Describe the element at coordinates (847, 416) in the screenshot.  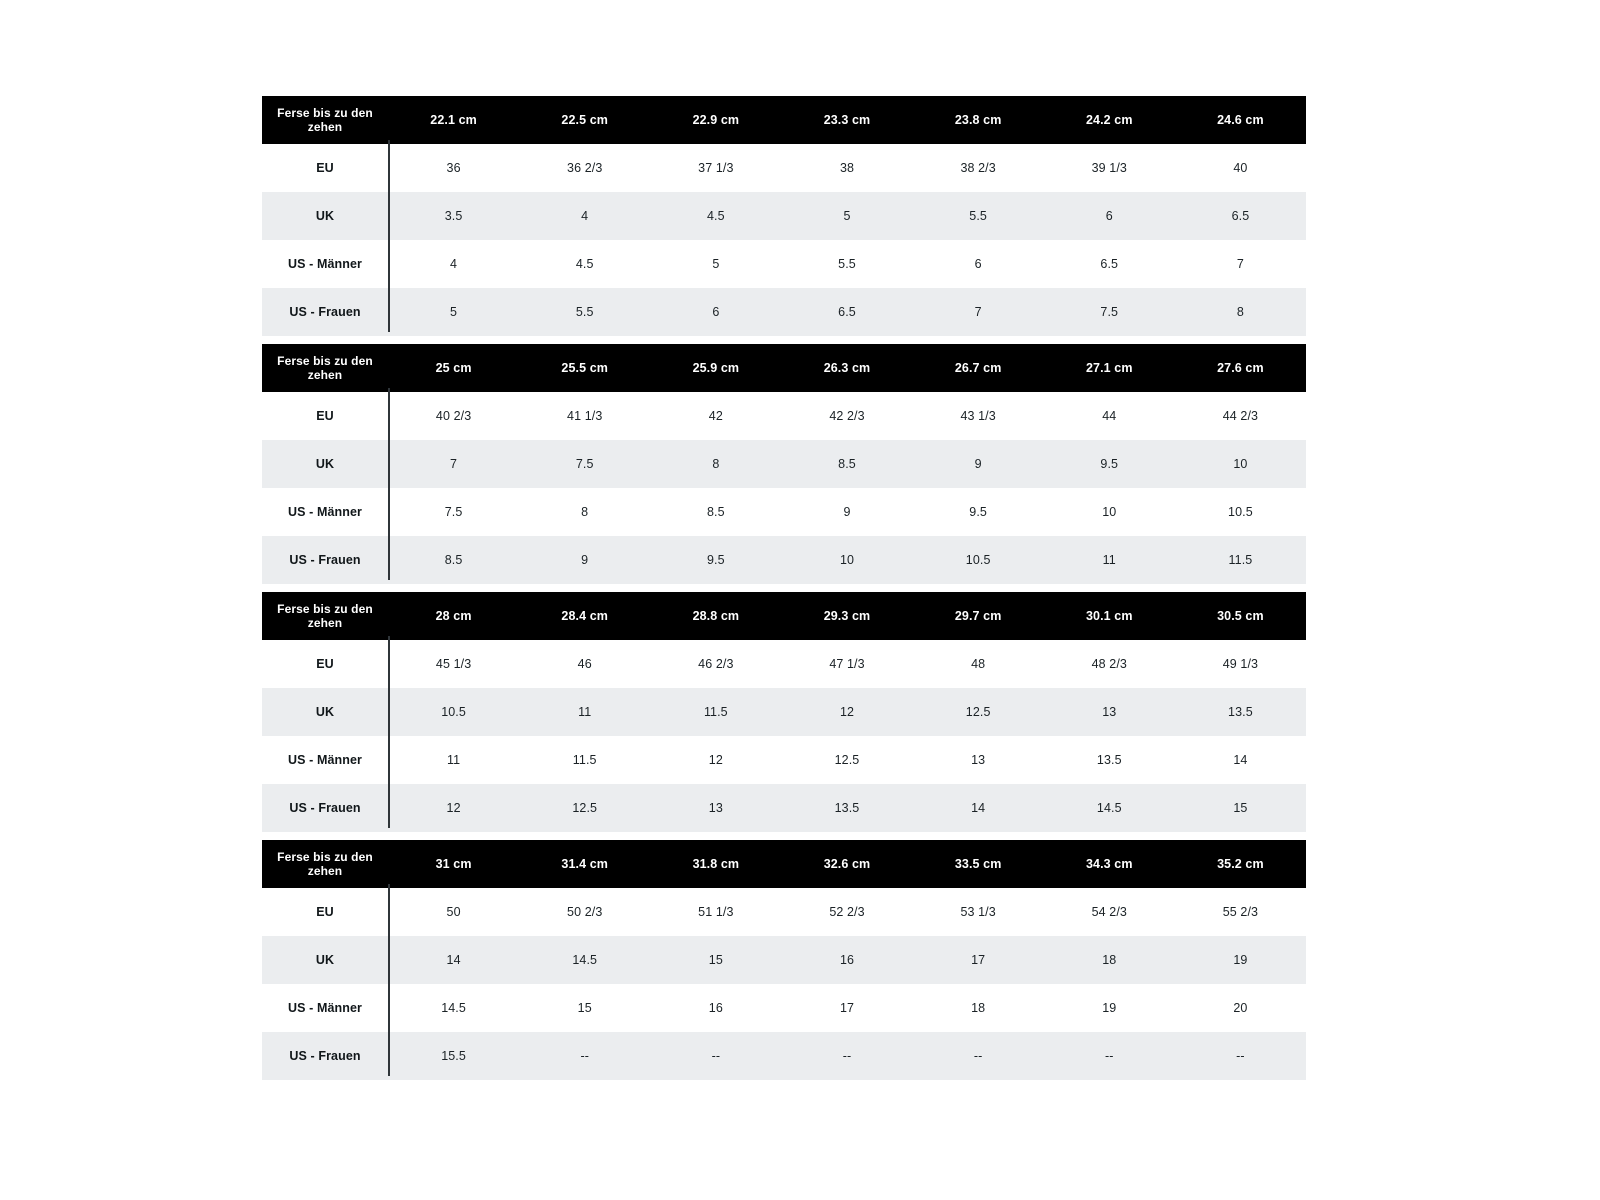
I see `size-cell: 42 2/3` at that location.